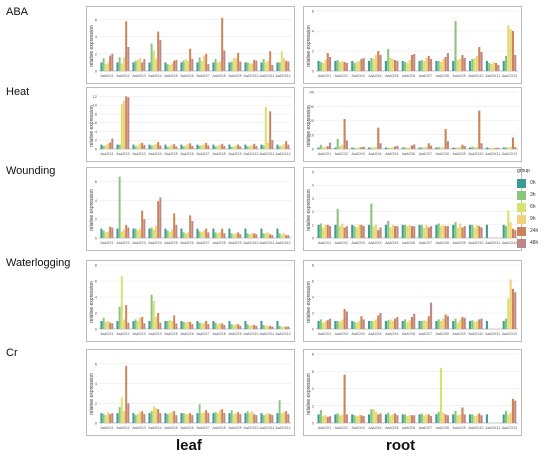 The width and height of the screenshot is (550, 458). What do you see at coordinates (156, 323) in the screenshot?
I see `bar-aaaox4-9h` at bounding box center [156, 323].